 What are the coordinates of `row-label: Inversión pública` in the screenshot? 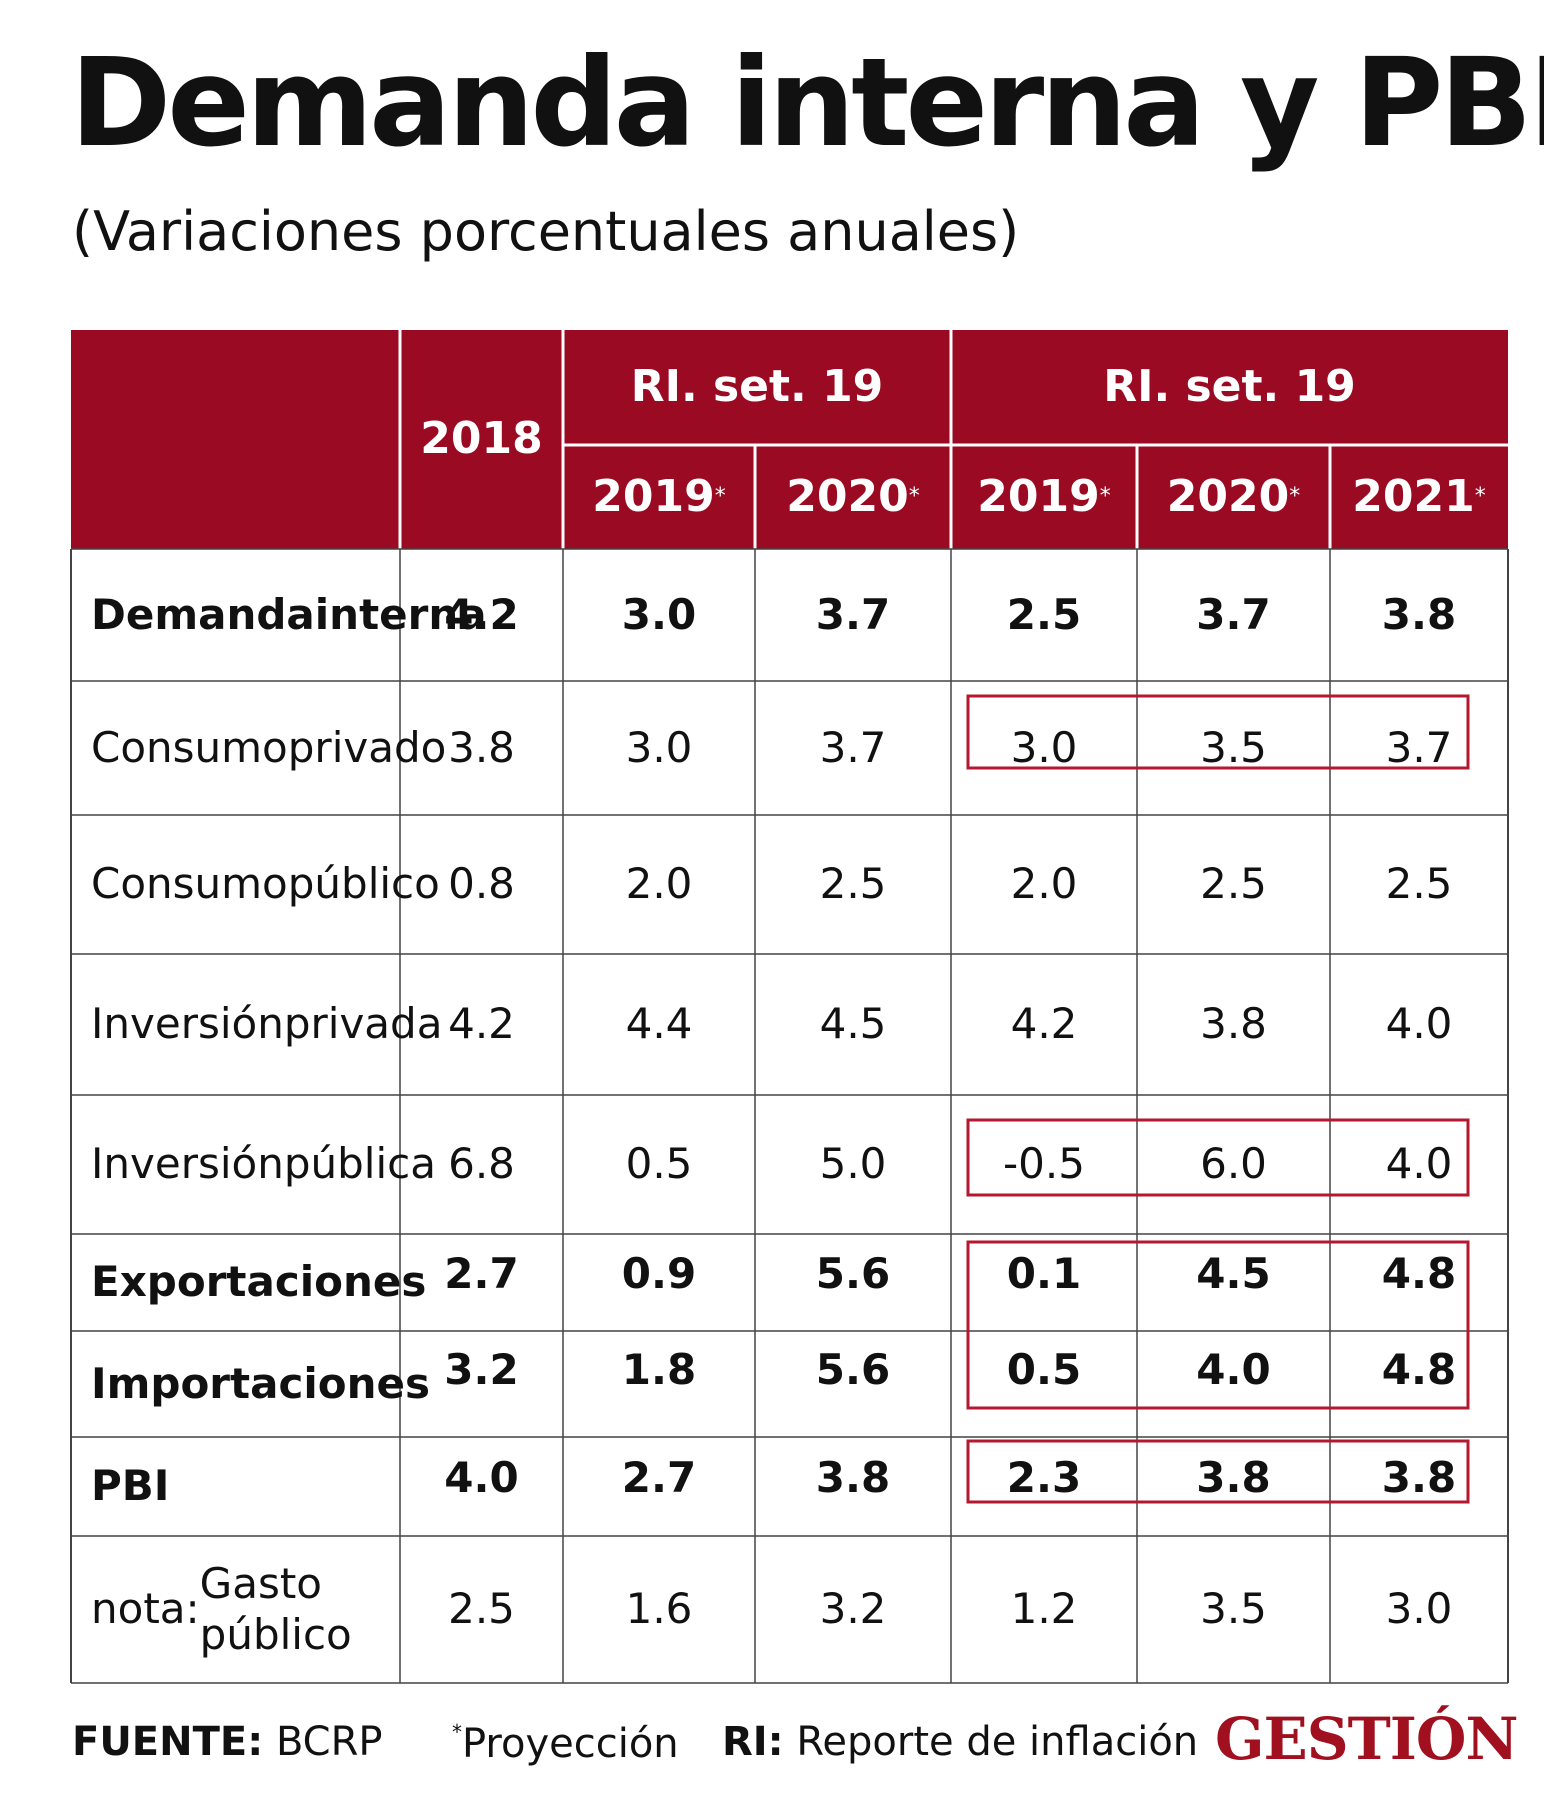 It's located at (253, 1164).